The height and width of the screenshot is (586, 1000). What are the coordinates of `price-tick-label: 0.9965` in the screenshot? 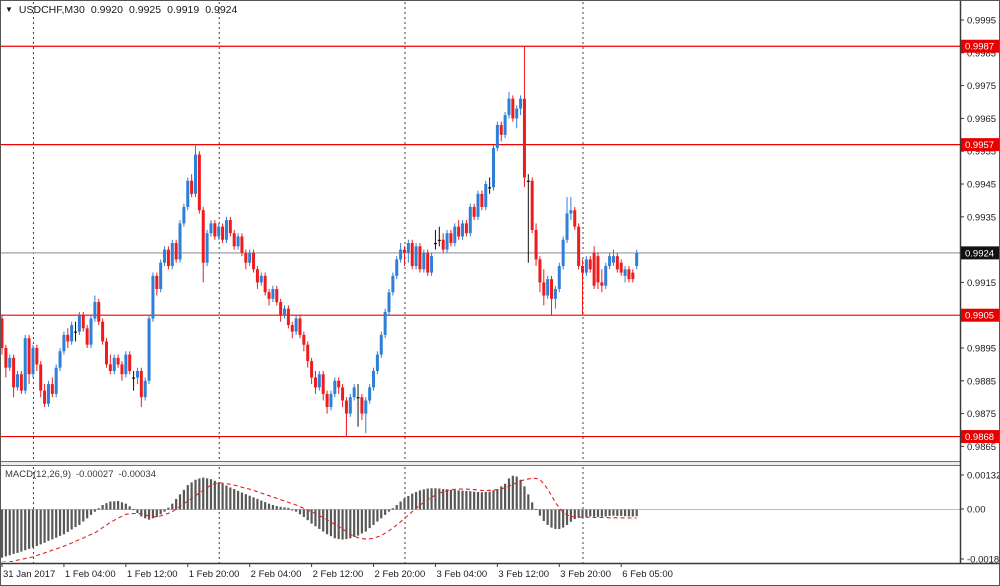 It's located at (981, 119).